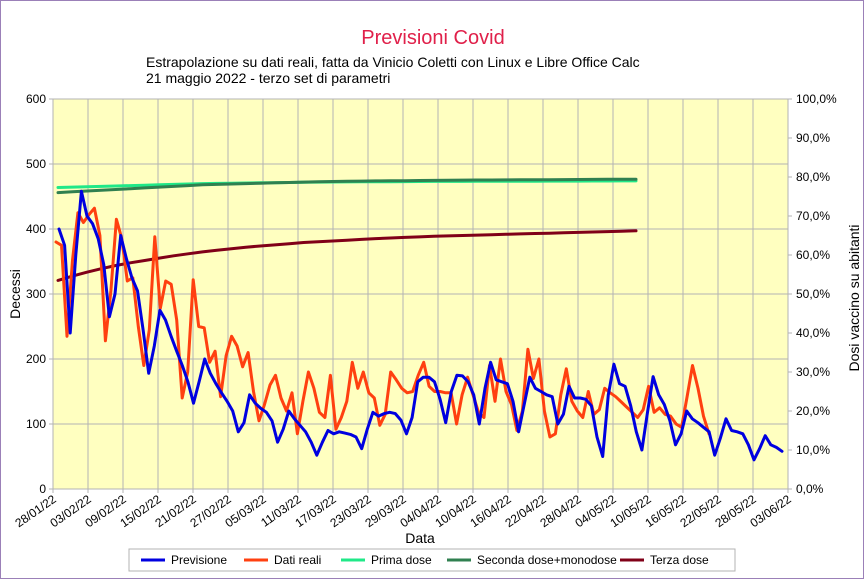  I want to click on y2-tick-label: 0,0%, so click(810, 489).